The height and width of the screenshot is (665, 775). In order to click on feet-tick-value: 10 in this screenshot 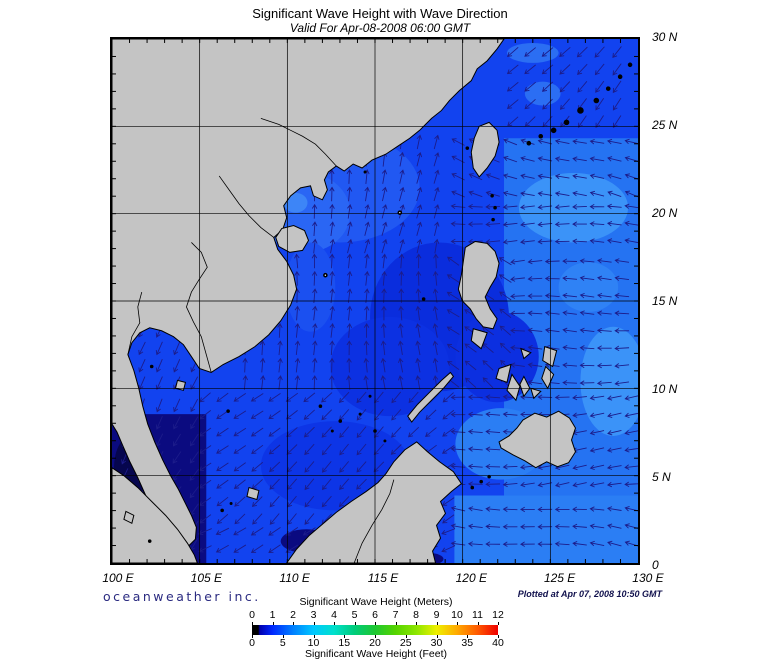, I will do `click(313, 643)`.